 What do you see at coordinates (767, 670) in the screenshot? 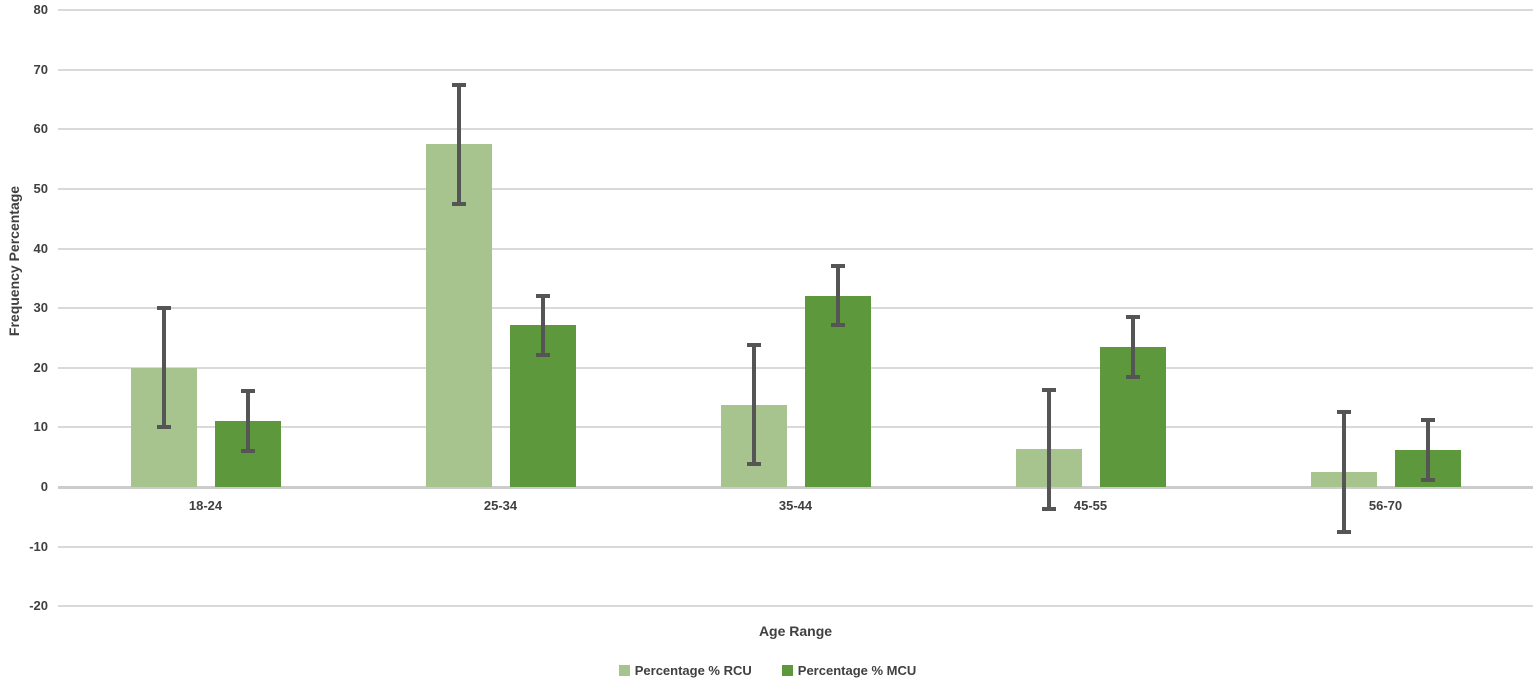
I see `legend: Percentage % RCU Percentage % MCU` at bounding box center [767, 670].